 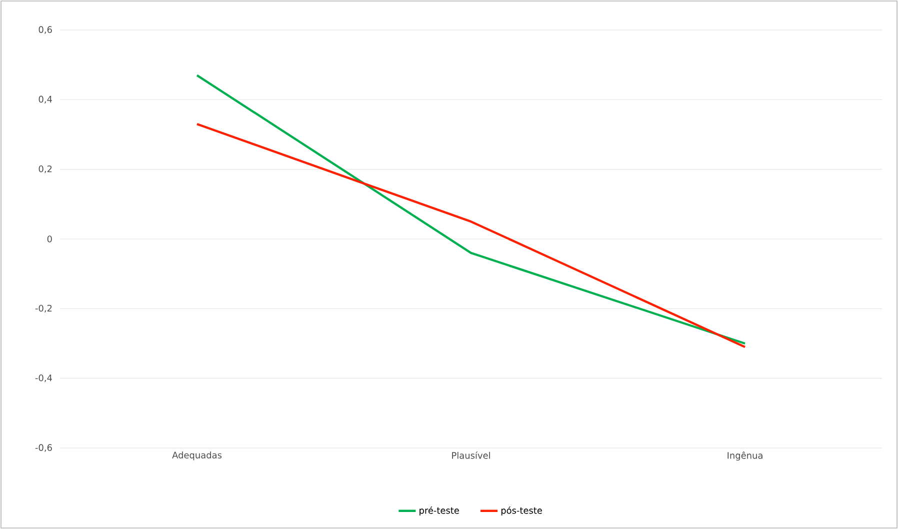 What do you see at coordinates (45, 30) in the screenshot?
I see `y-tick-label: 0,6` at bounding box center [45, 30].